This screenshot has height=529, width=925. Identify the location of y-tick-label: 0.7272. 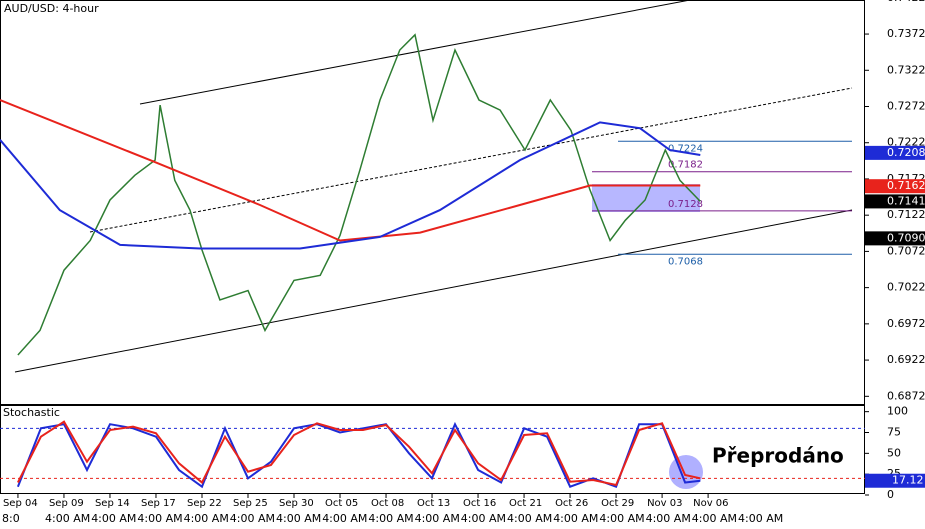
(906, 106).